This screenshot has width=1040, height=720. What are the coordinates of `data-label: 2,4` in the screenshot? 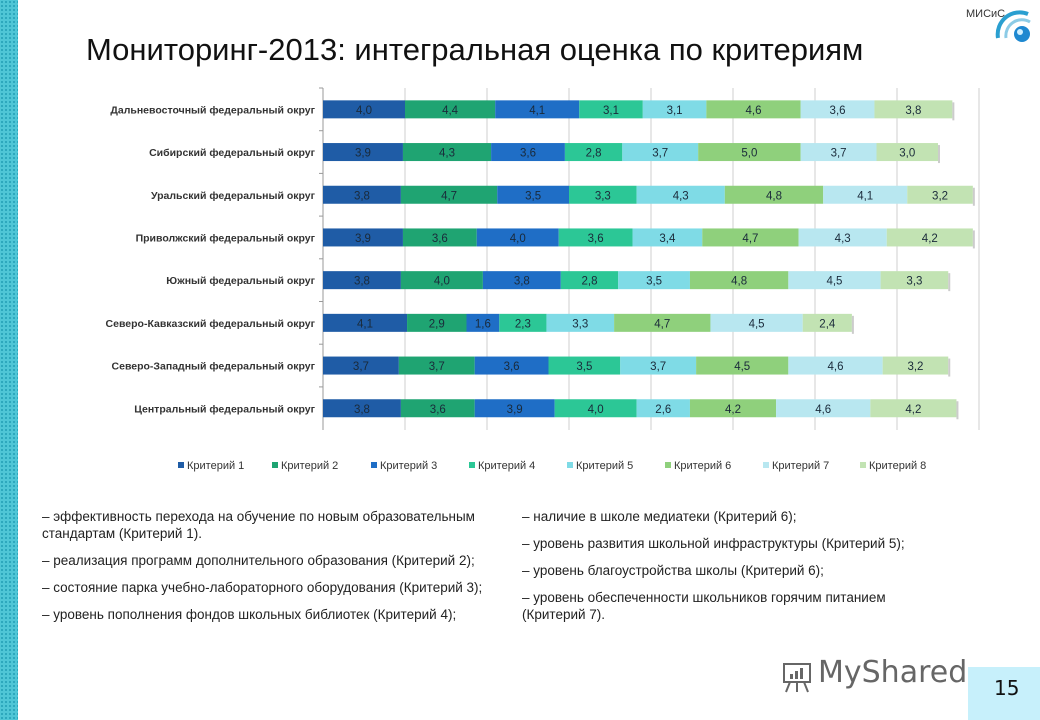 It's located at (827, 324).